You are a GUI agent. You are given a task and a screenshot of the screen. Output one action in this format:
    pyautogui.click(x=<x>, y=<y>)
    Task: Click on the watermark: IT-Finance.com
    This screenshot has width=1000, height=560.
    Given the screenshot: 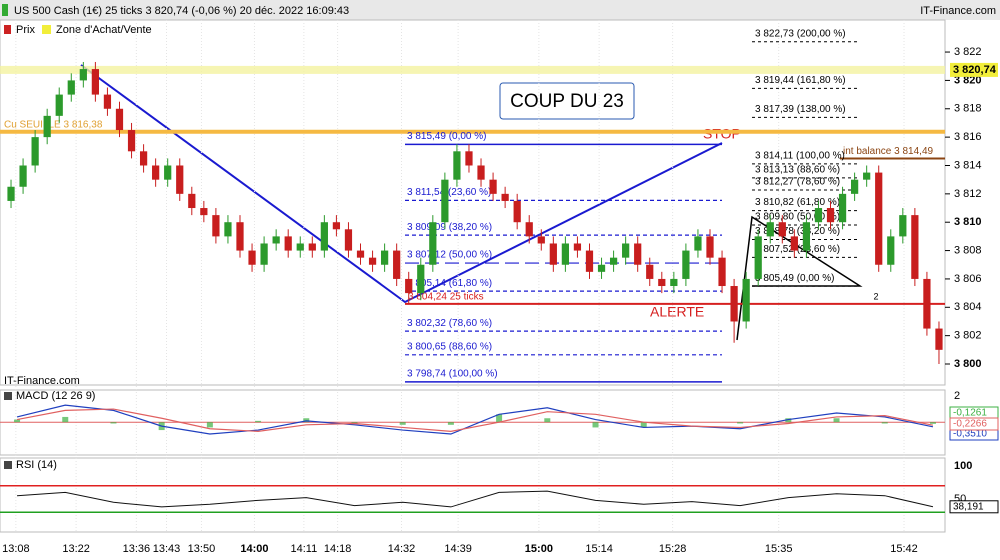 What is the action you would take?
    pyautogui.click(x=42, y=381)
    